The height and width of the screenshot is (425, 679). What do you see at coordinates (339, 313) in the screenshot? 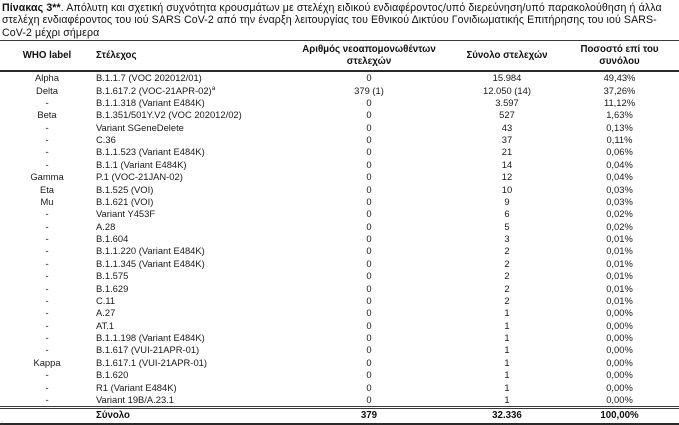
I see `table-row: - A.27 0 1 0,00%` at bounding box center [339, 313].